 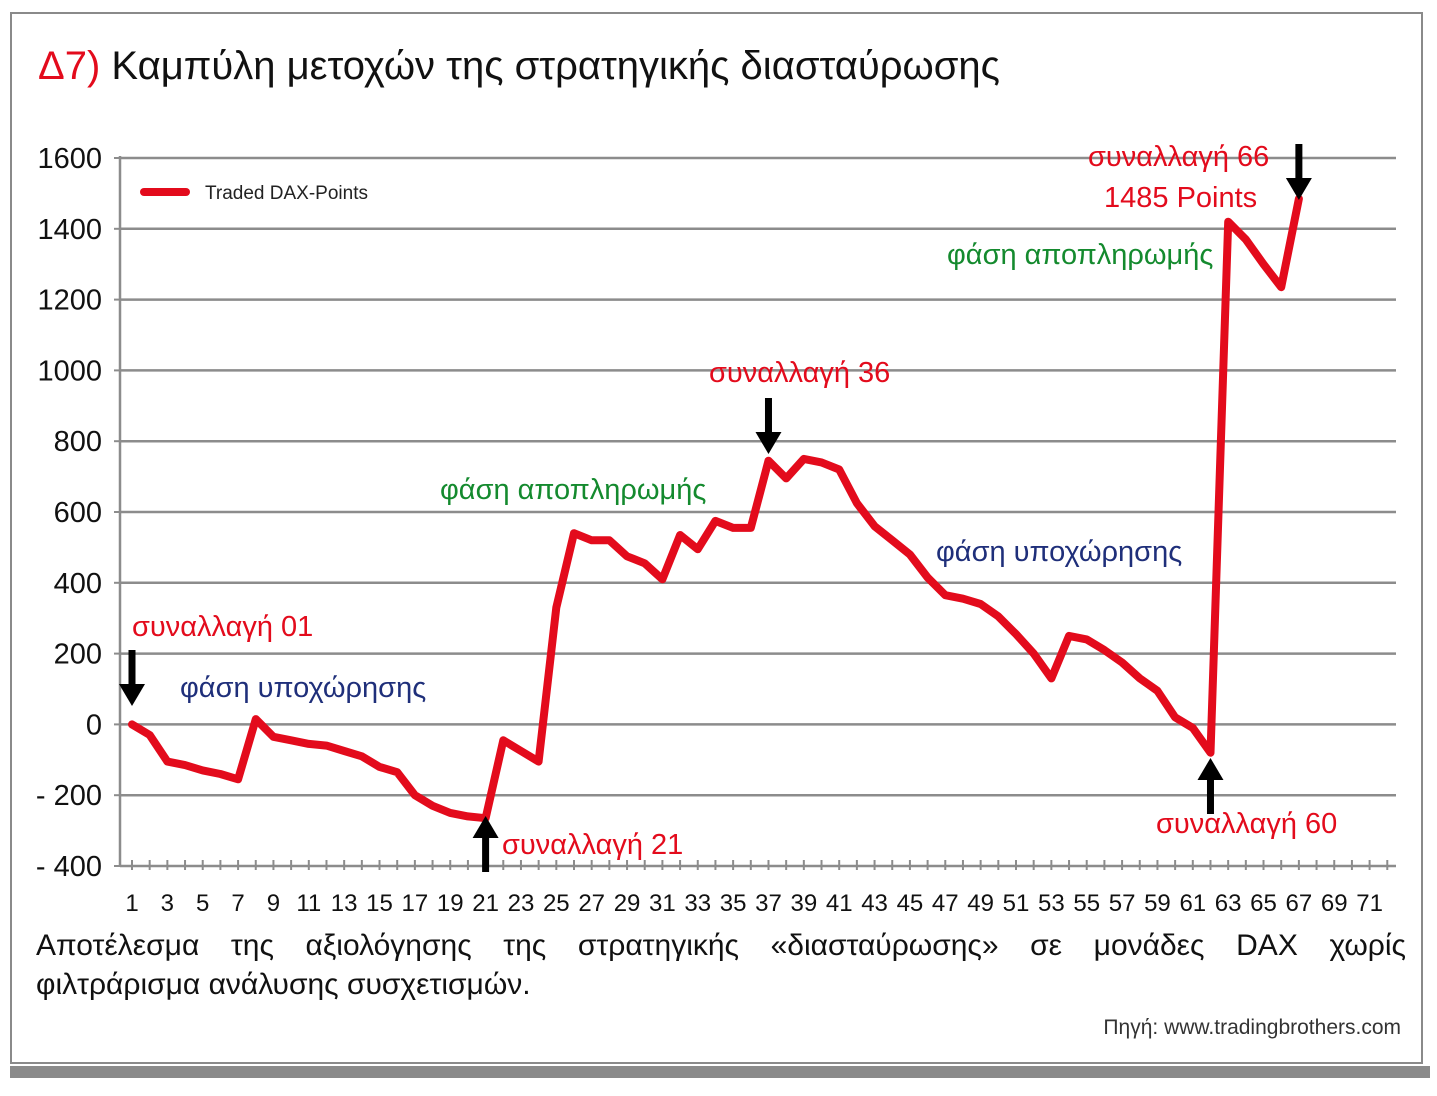 What do you see at coordinates (839, 903) in the screenshot?
I see `x-tick-label: 41` at bounding box center [839, 903].